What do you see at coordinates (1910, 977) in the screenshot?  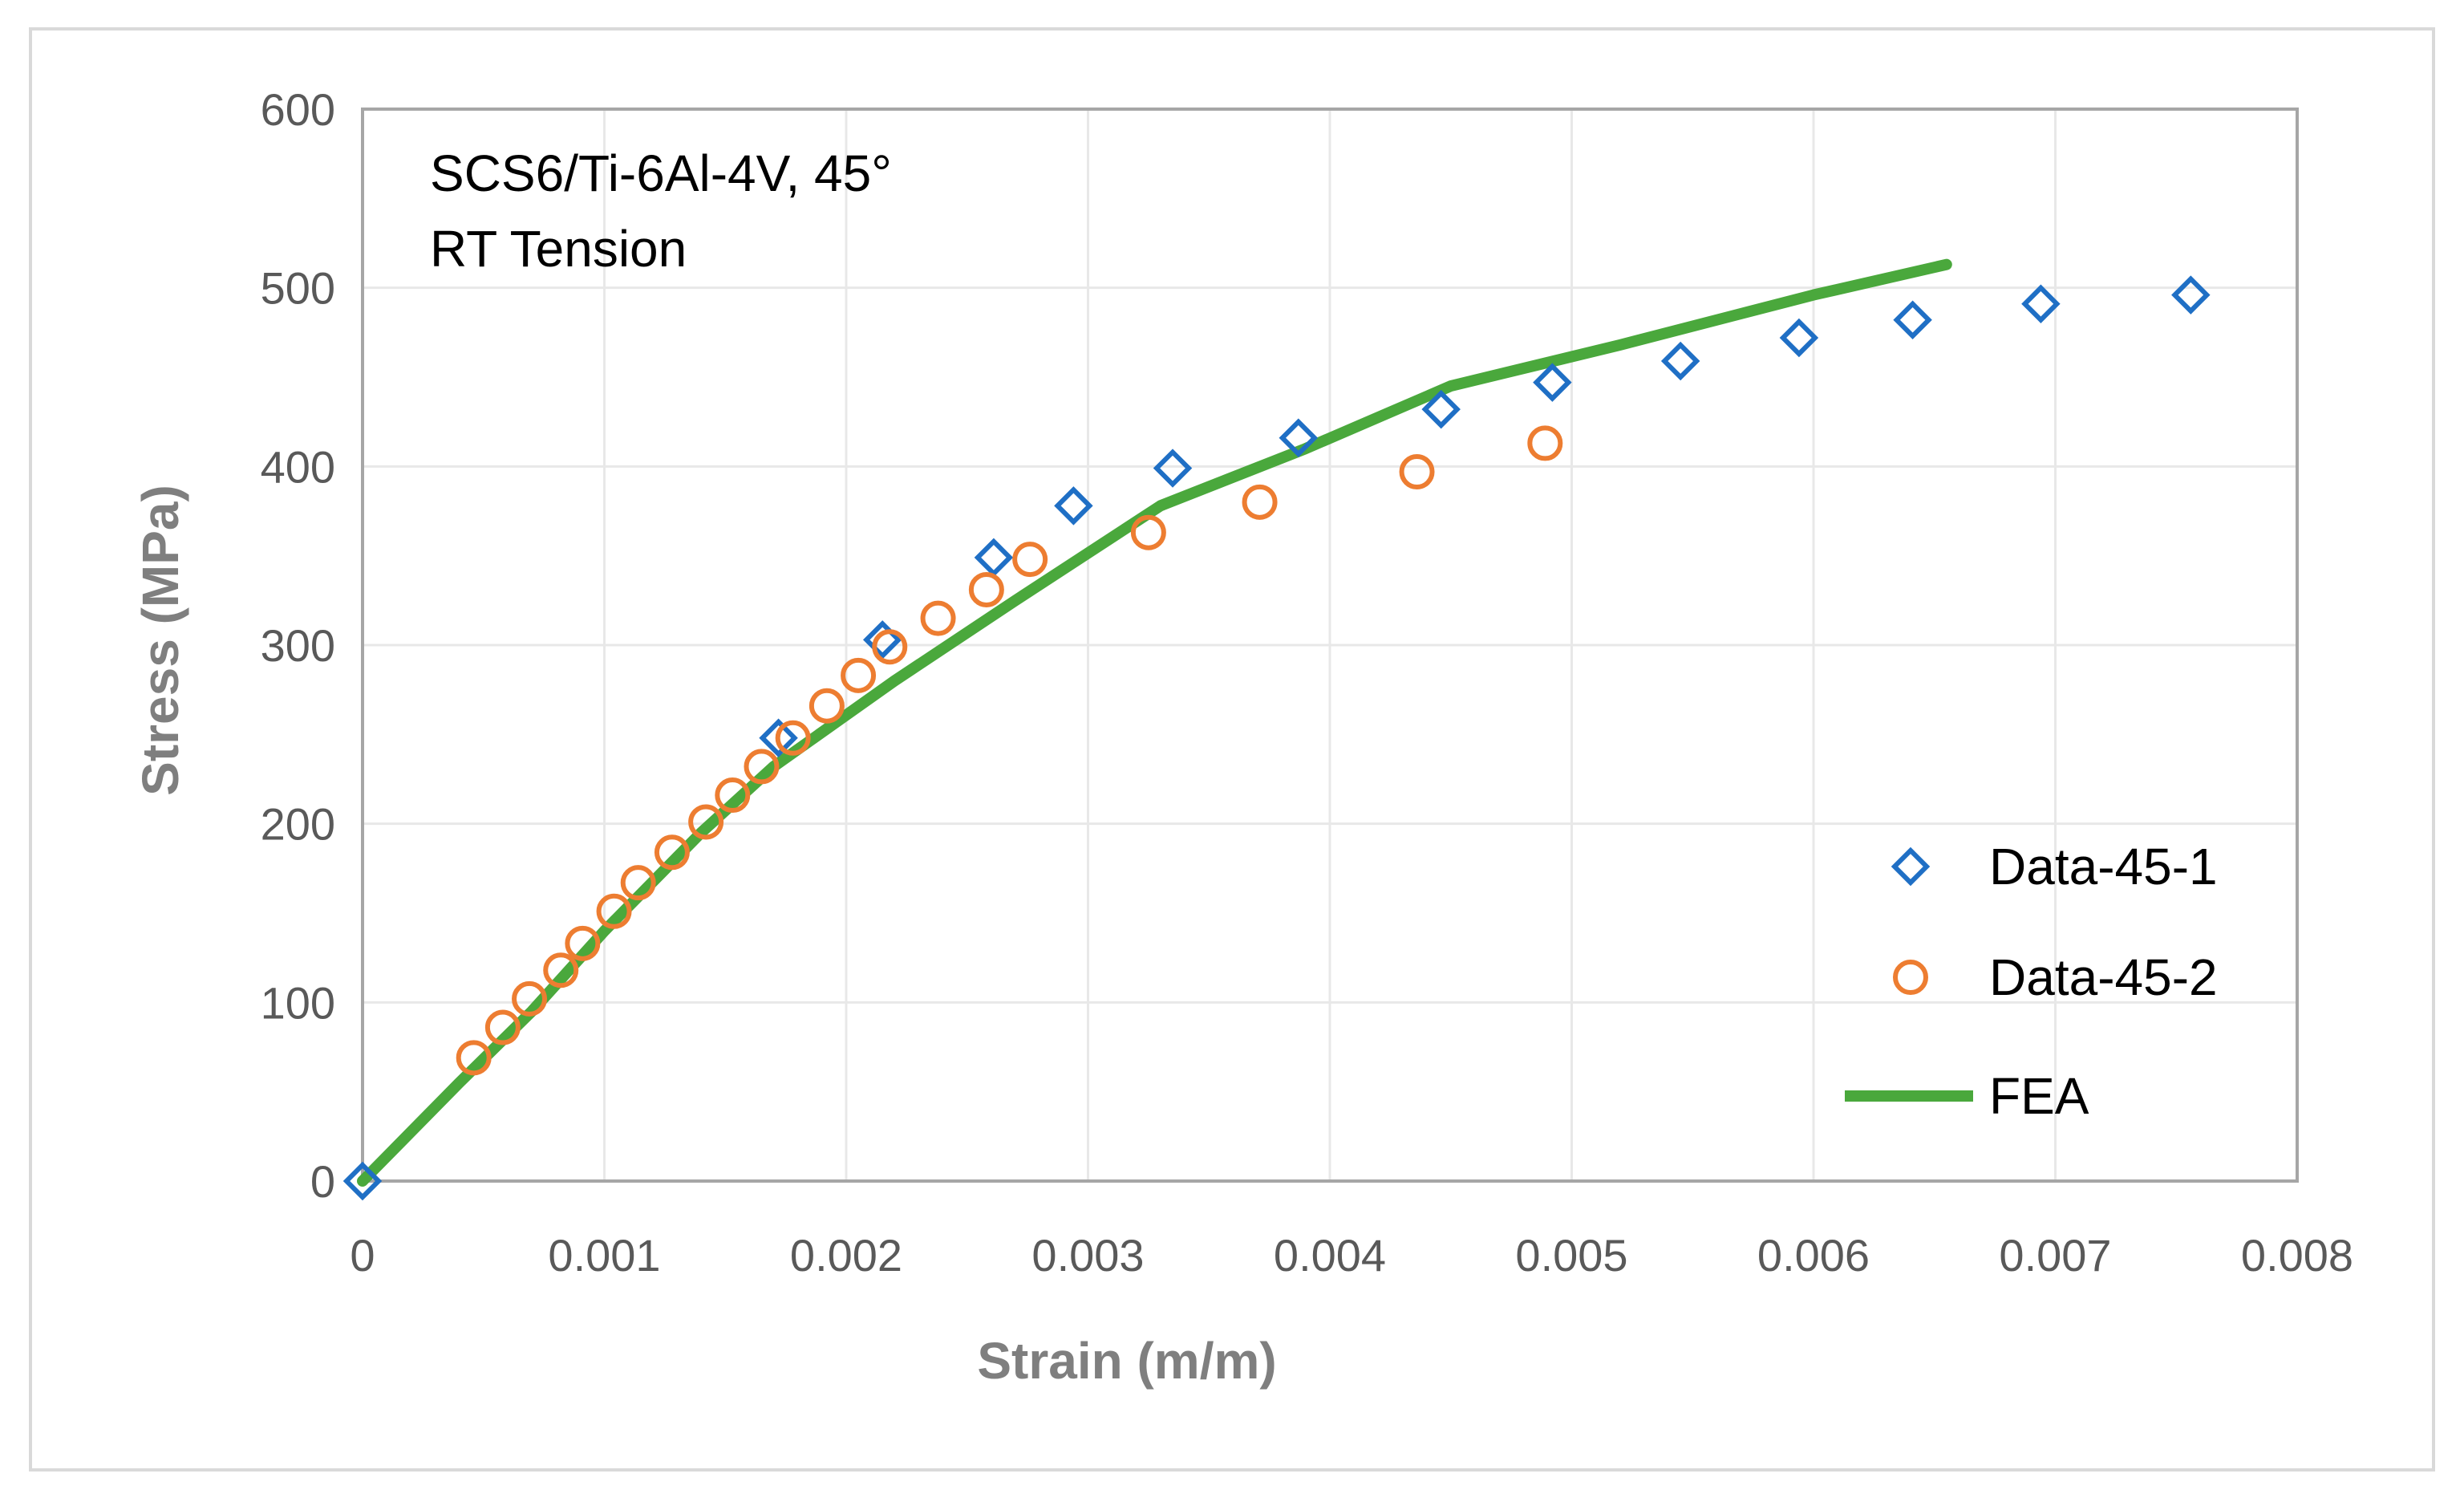 I see `legend-marker-circle` at bounding box center [1910, 977].